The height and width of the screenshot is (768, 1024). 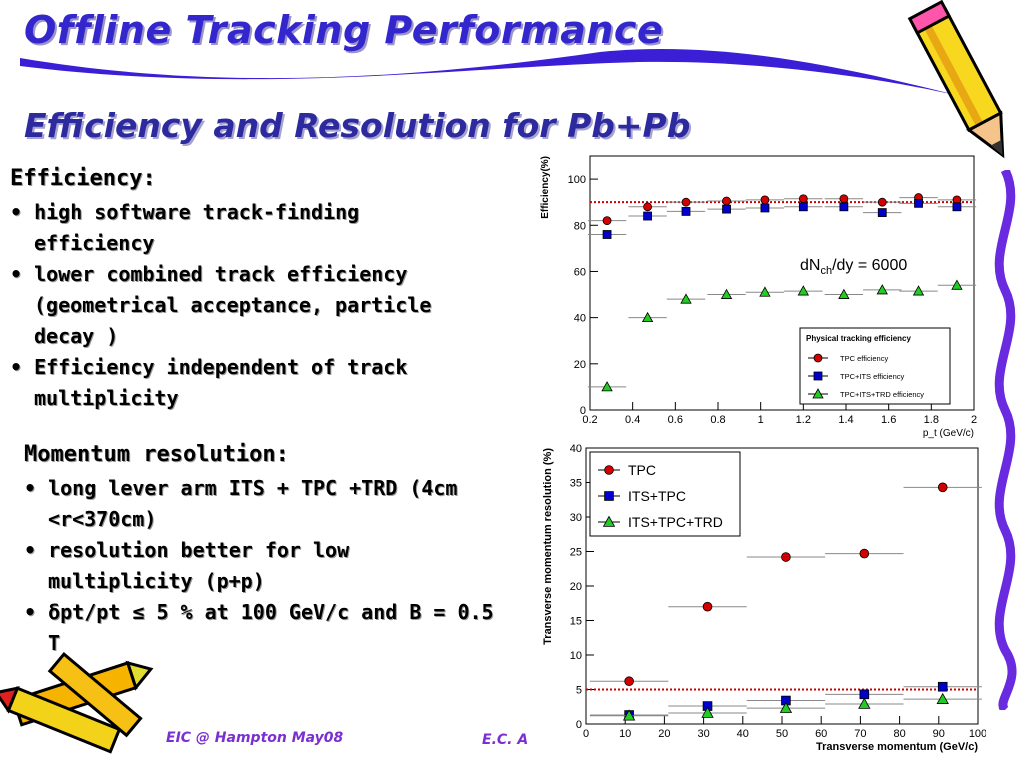 What do you see at coordinates (576, 518) in the screenshot?
I see `y-tick-label: 30` at bounding box center [576, 518].